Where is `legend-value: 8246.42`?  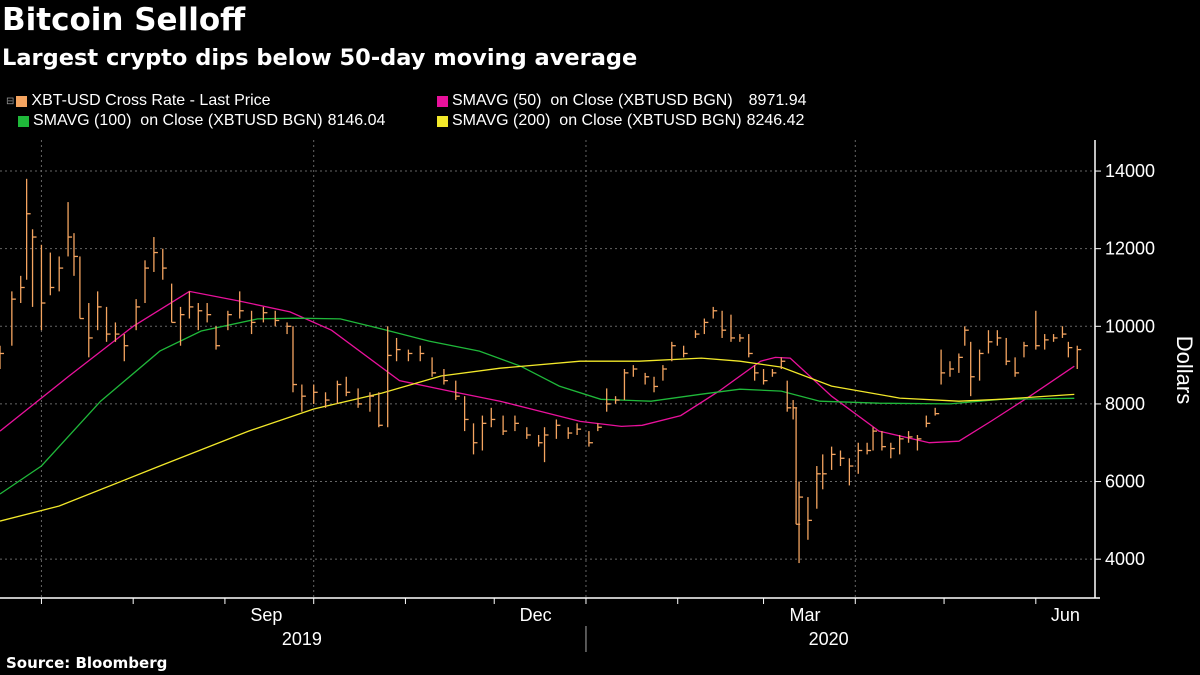
legend-value: 8246.42 is located at coordinates (775, 120).